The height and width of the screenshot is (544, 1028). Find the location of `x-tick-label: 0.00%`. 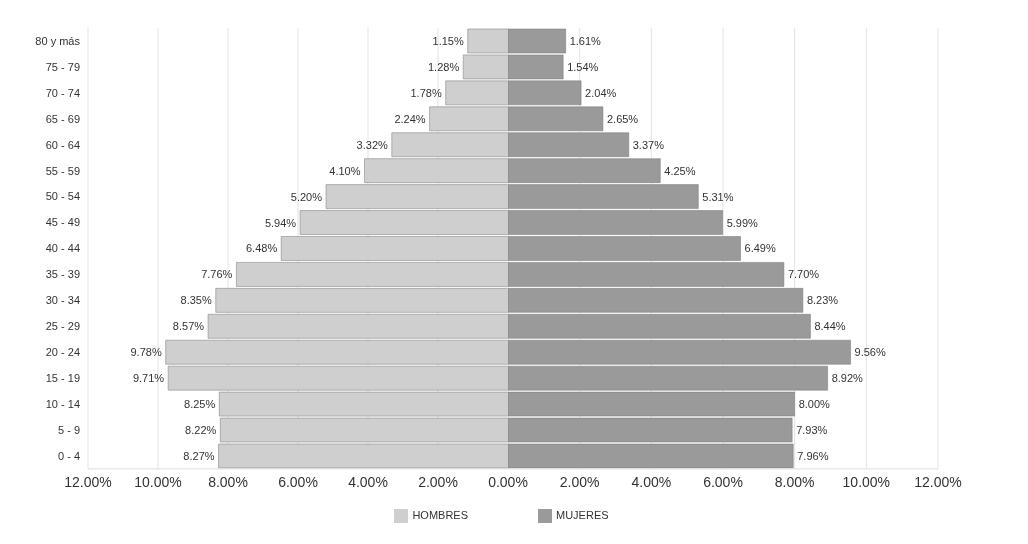

x-tick-label: 0.00% is located at coordinates (508, 481).